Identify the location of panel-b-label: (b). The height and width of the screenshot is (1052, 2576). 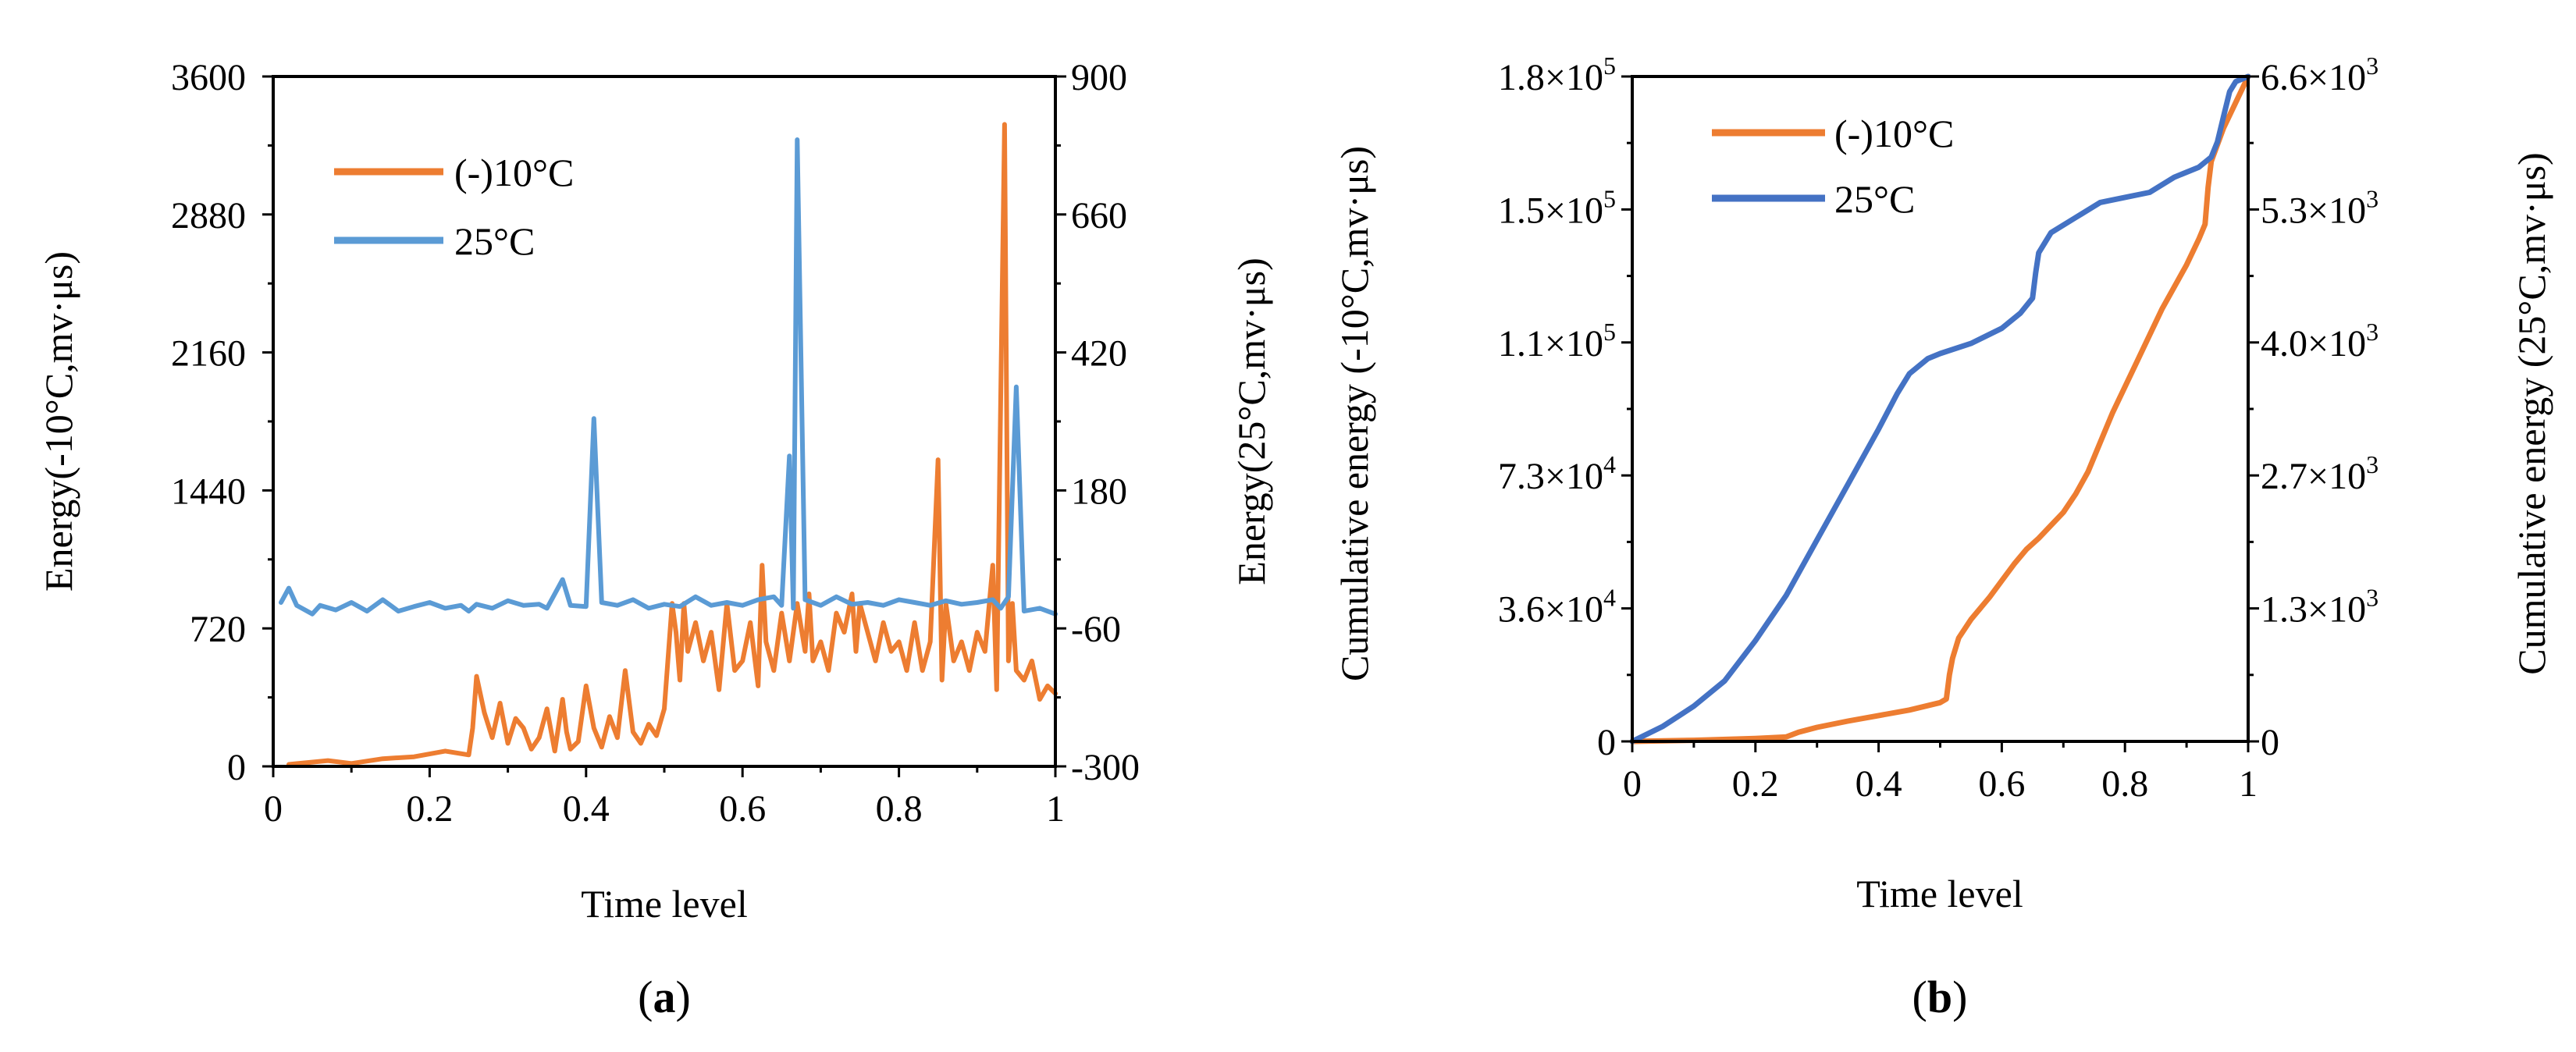
(1940, 997).